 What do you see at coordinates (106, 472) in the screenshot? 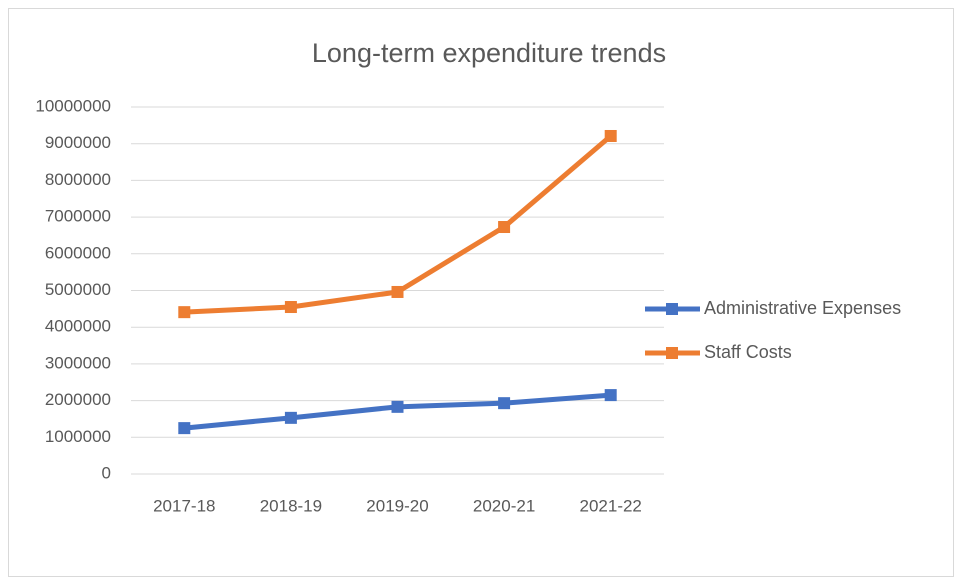
I see `y-tick-label: 0` at bounding box center [106, 472].